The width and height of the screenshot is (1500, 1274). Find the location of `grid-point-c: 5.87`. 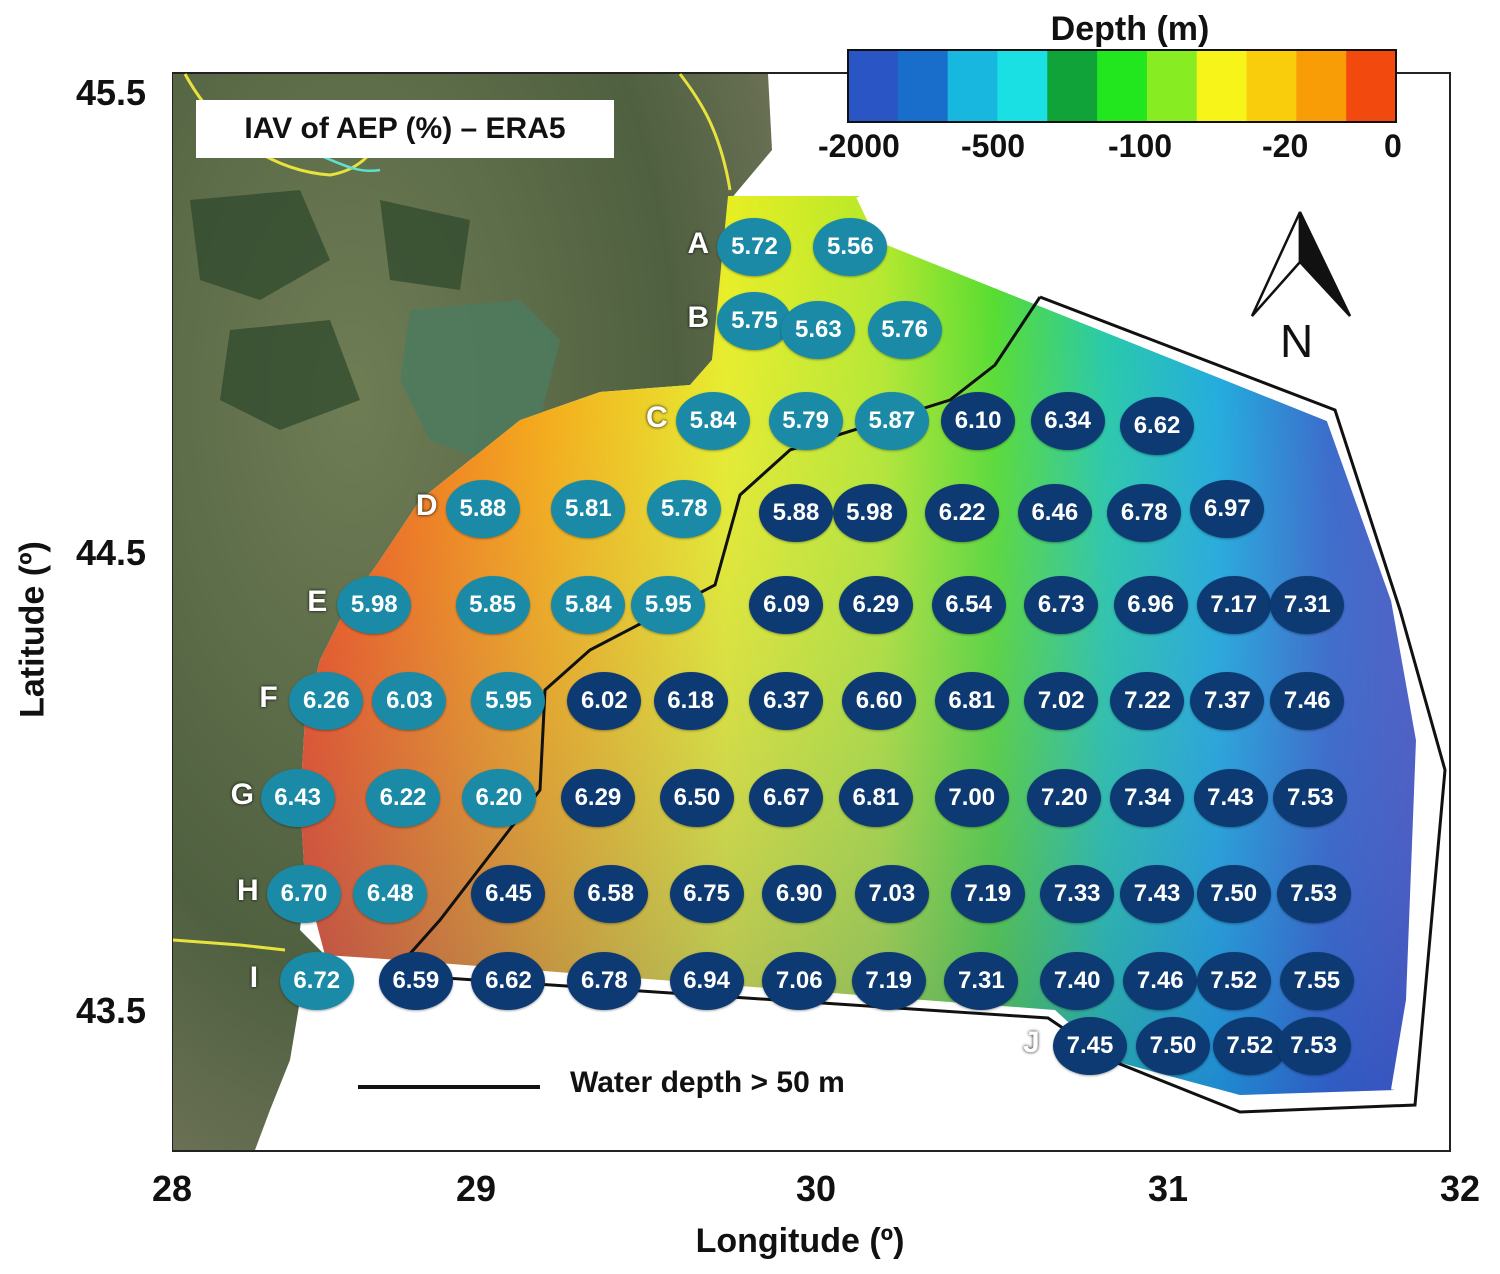

grid-point-c: 5.87 is located at coordinates (891, 421).